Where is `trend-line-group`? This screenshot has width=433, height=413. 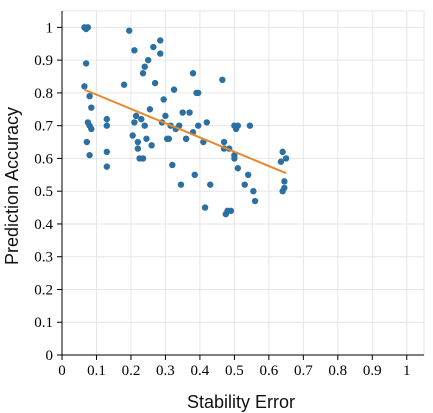
trend-line-group is located at coordinates (185, 131).